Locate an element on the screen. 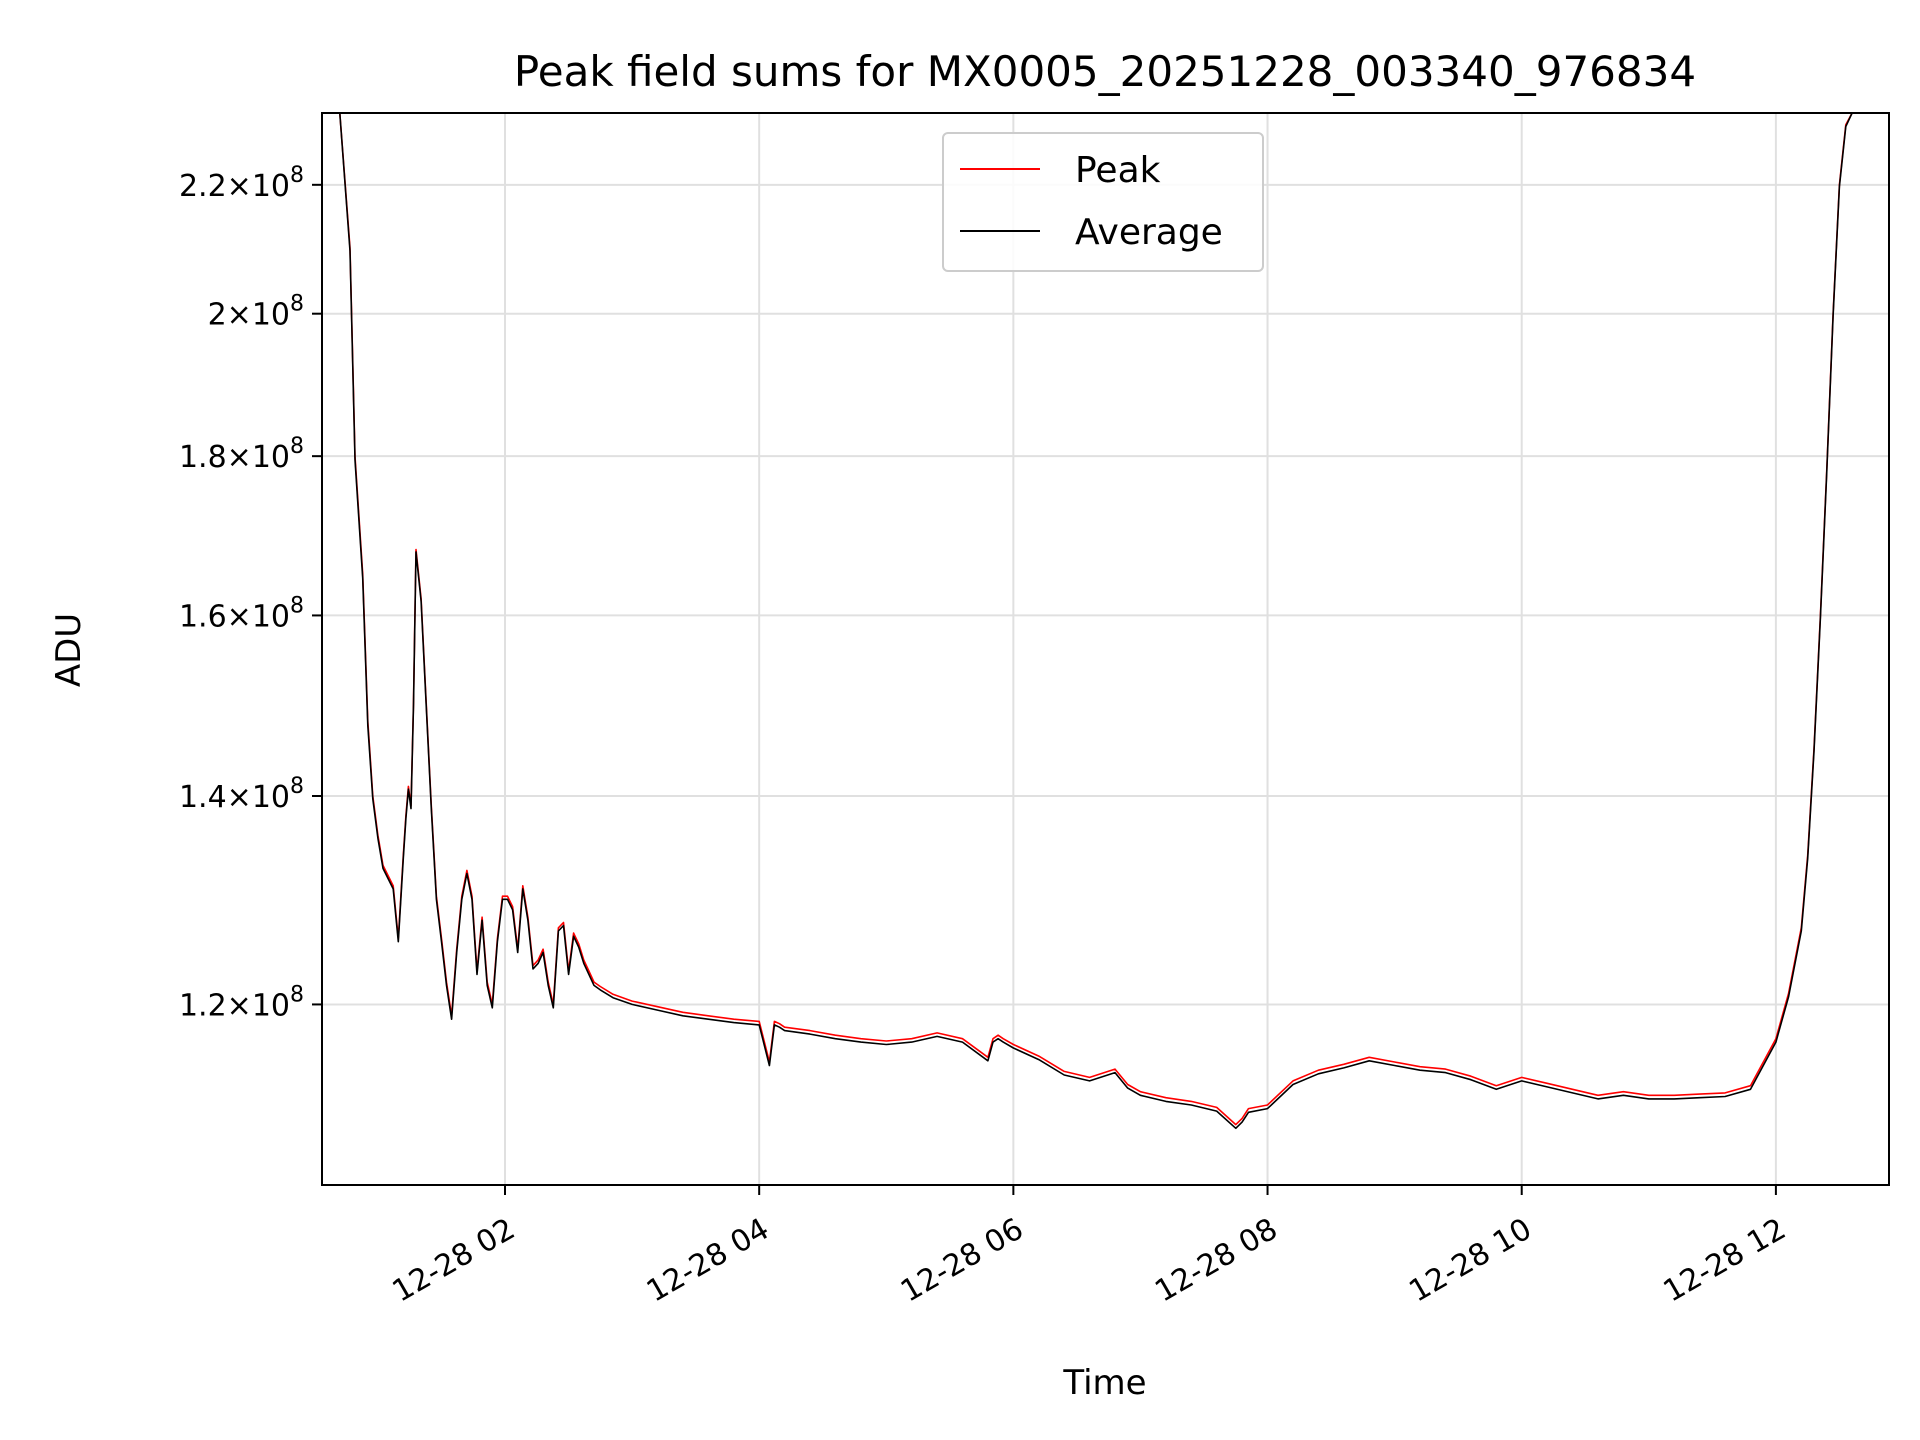 Image resolution: width=1920 pixels, height=1440 pixels. legend-box is located at coordinates (1103, 202).